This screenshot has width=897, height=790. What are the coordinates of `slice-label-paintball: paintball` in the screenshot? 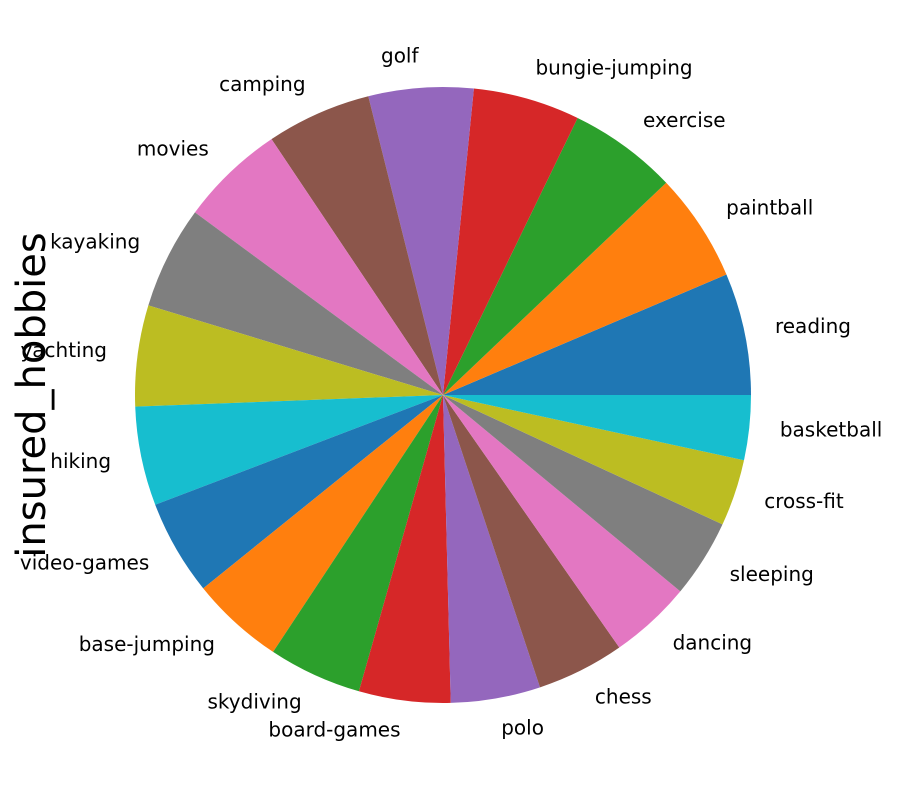 It's located at (769, 207).